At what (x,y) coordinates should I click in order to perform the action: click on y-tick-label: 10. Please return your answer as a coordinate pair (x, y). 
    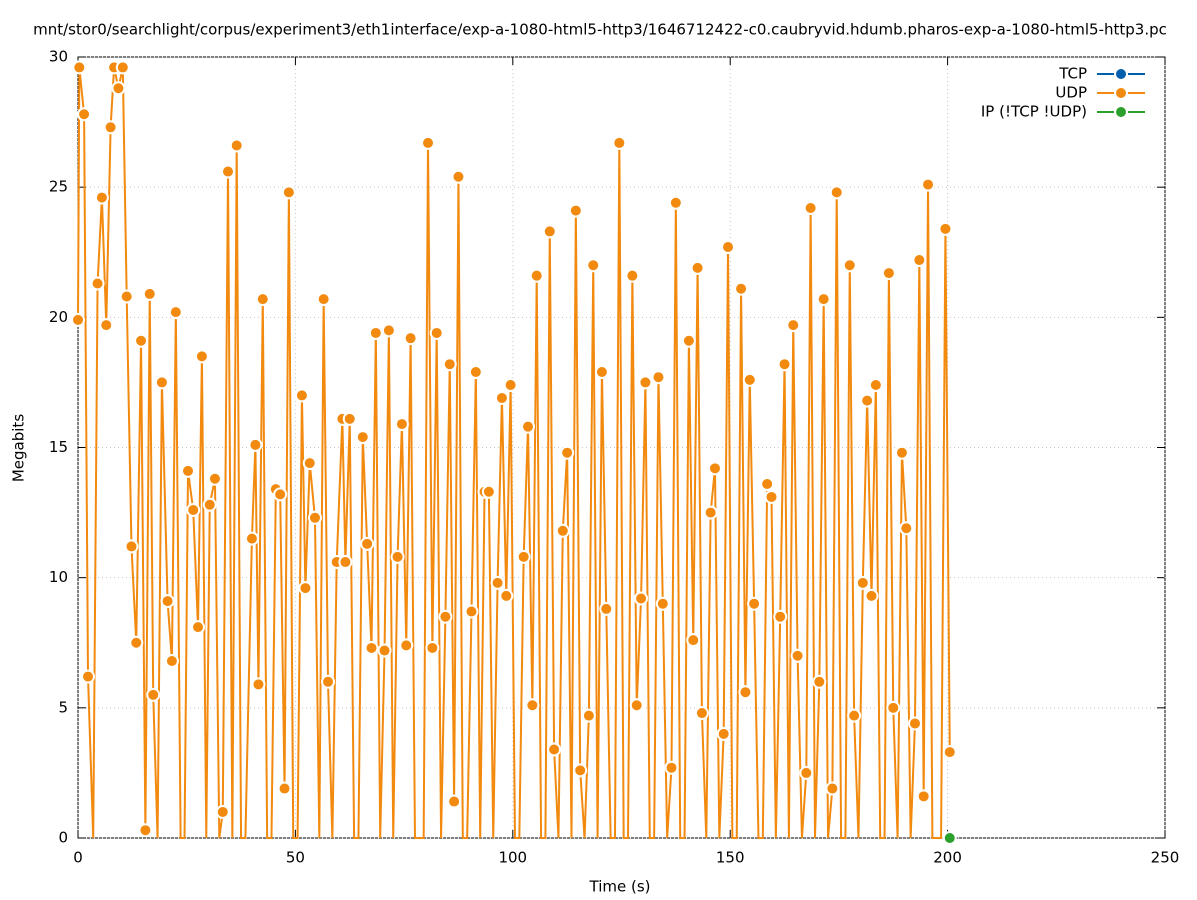
    Looking at the image, I should click on (58, 577).